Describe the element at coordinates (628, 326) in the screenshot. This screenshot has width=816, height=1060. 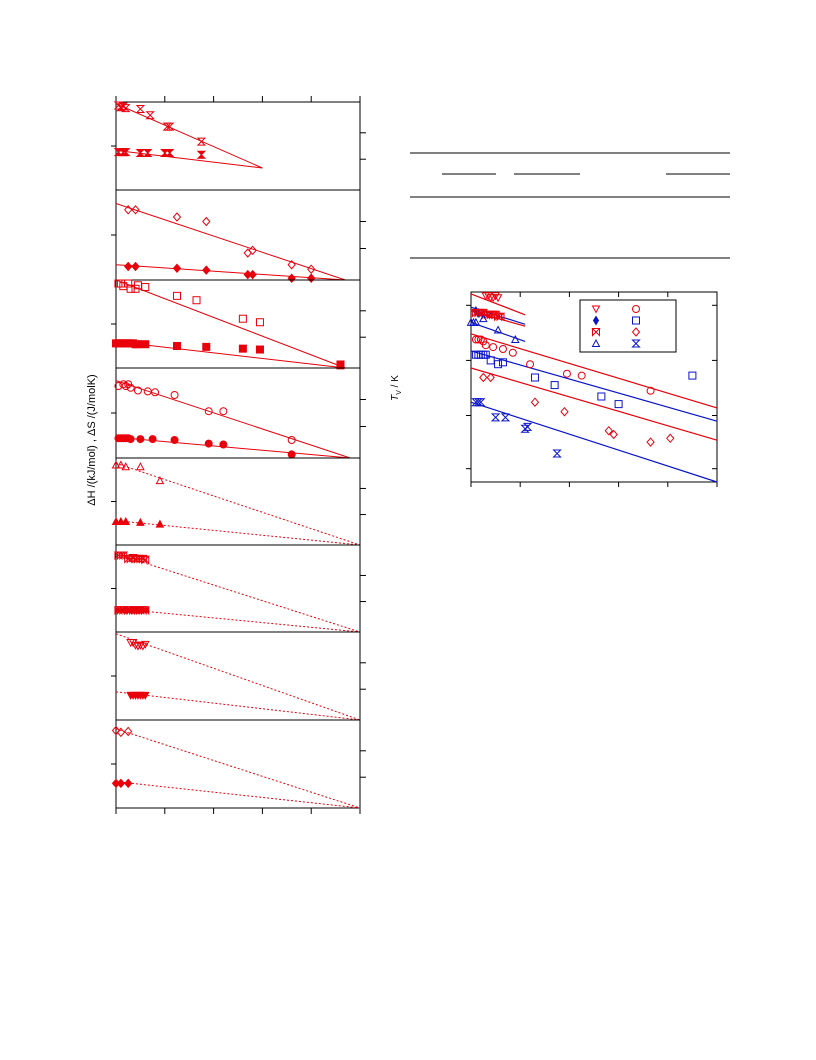
I see `tv-legend-box` at that location.